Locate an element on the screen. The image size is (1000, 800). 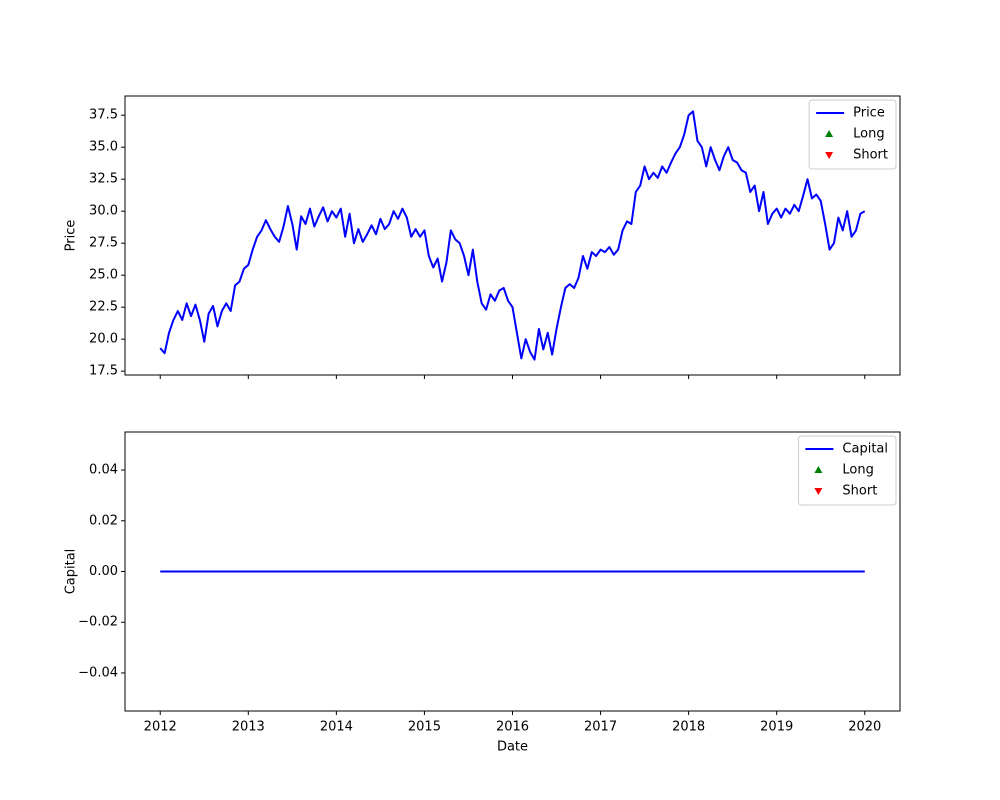
x-tick-label: 2014 is located at coordinates (336, 727).